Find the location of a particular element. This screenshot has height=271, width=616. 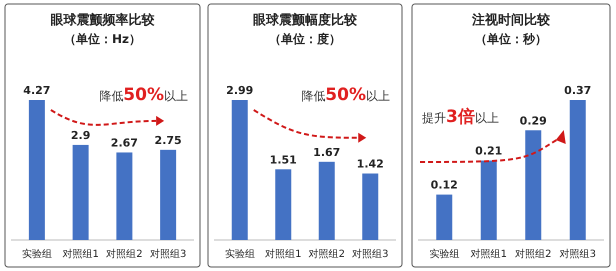

data-label: 2.75 is located at coordinates (168, 140).